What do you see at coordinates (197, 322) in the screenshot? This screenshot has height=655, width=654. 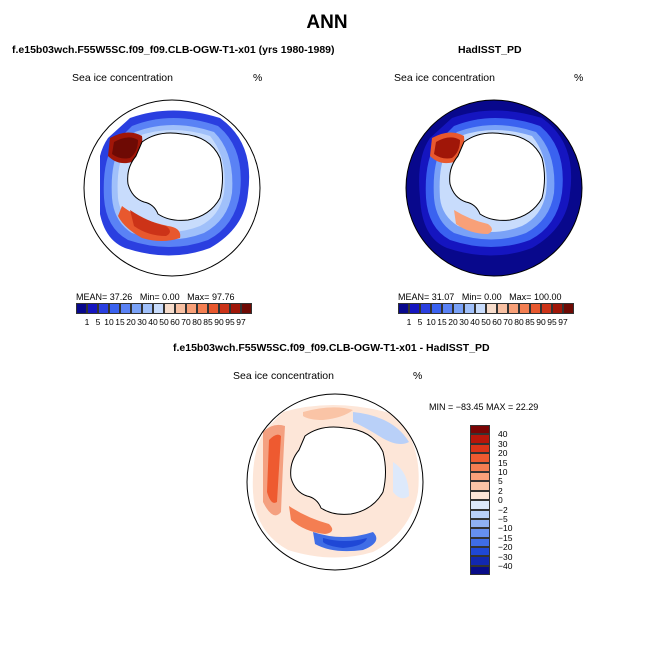 I see `colorbar-tick-label: 80` at bounding box center [197, 322].